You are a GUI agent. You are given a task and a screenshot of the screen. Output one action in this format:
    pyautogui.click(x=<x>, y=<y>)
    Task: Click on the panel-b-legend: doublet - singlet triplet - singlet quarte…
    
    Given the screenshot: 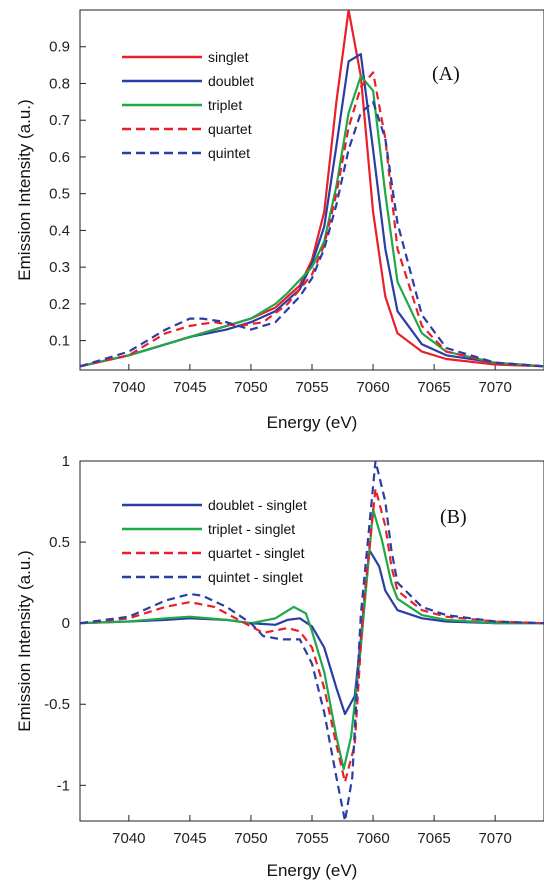 What is the action you would take?
    pyautogui.click(x=214, y=541)
    